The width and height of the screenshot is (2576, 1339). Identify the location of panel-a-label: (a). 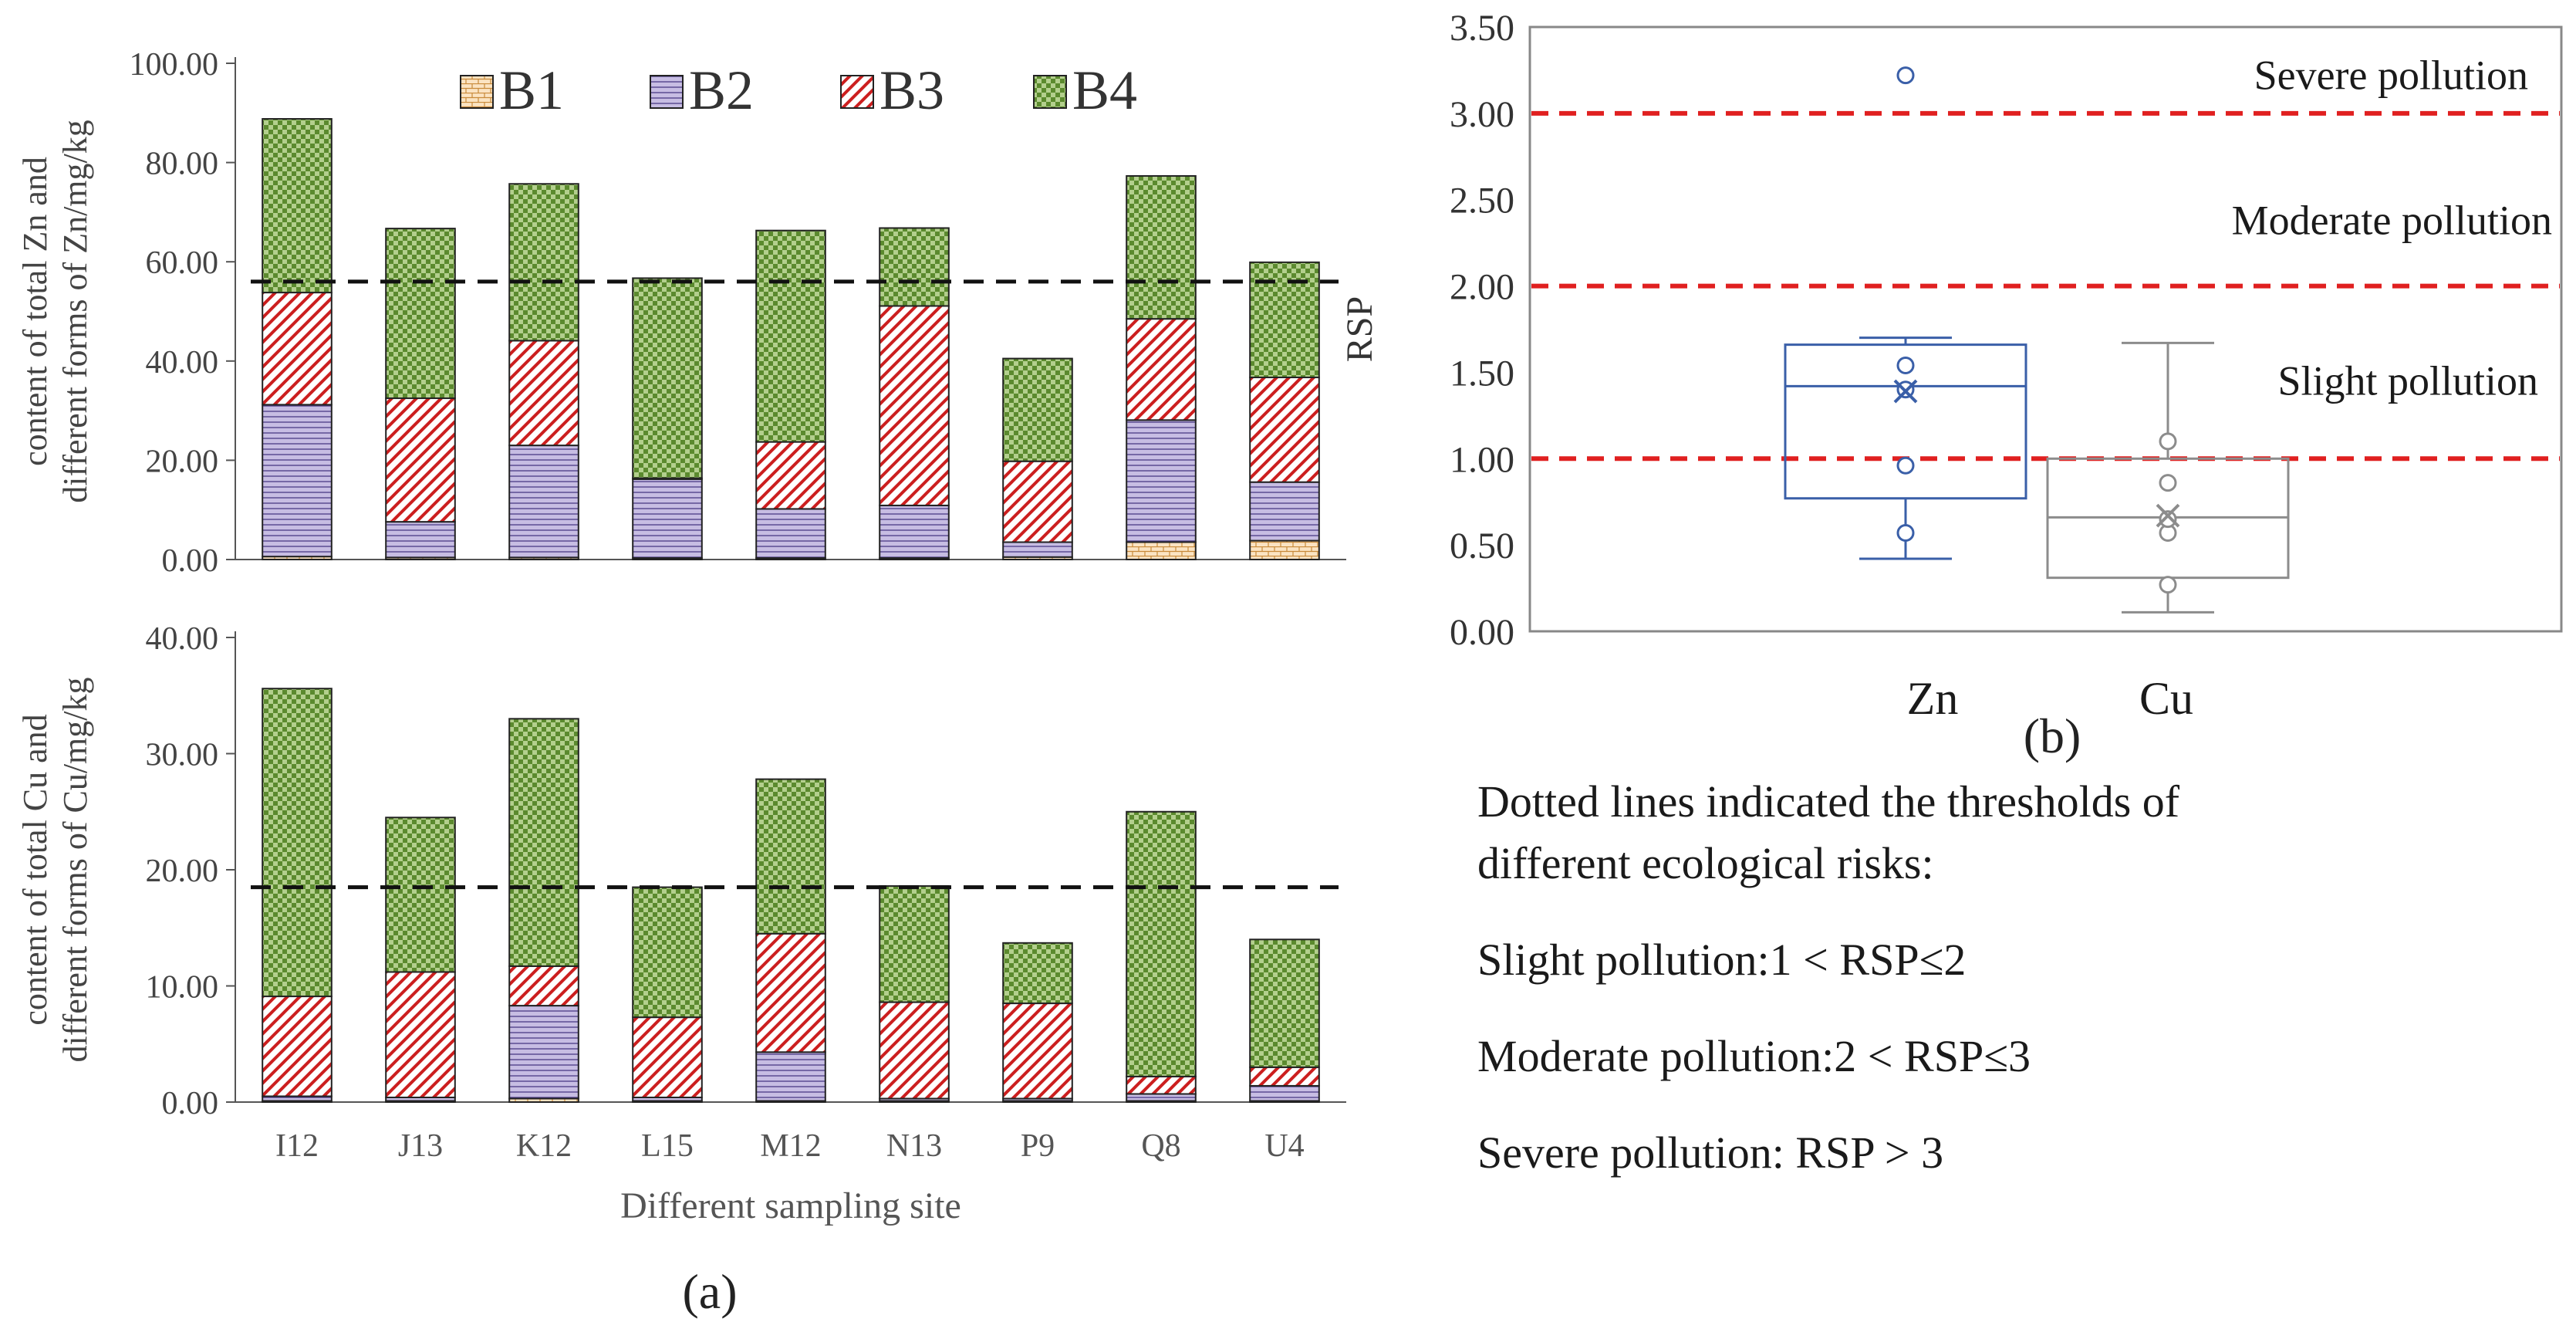
(710, 1291).